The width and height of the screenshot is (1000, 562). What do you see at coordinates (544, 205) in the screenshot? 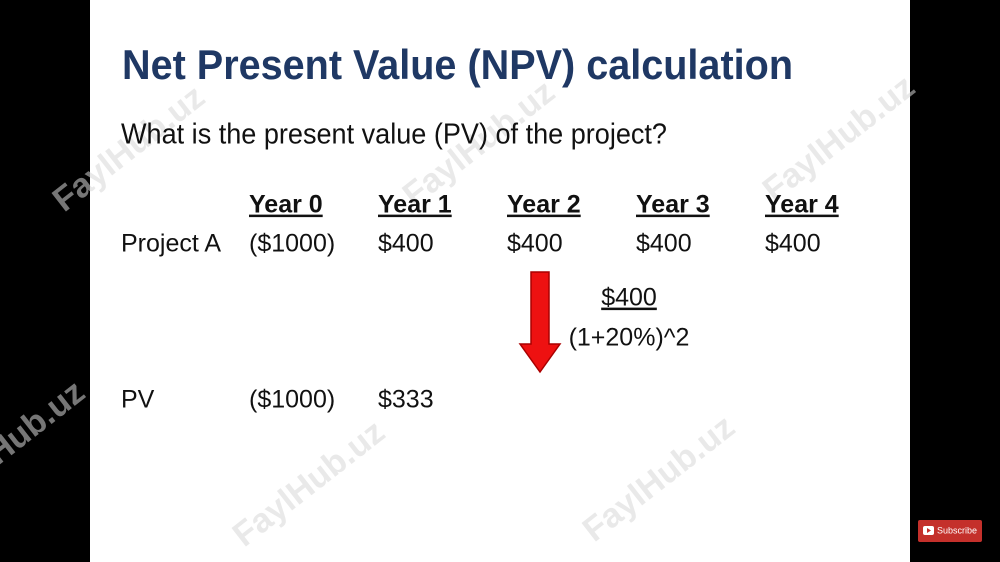
I see `column-header: Year 2` at bounding box center [544, 205].